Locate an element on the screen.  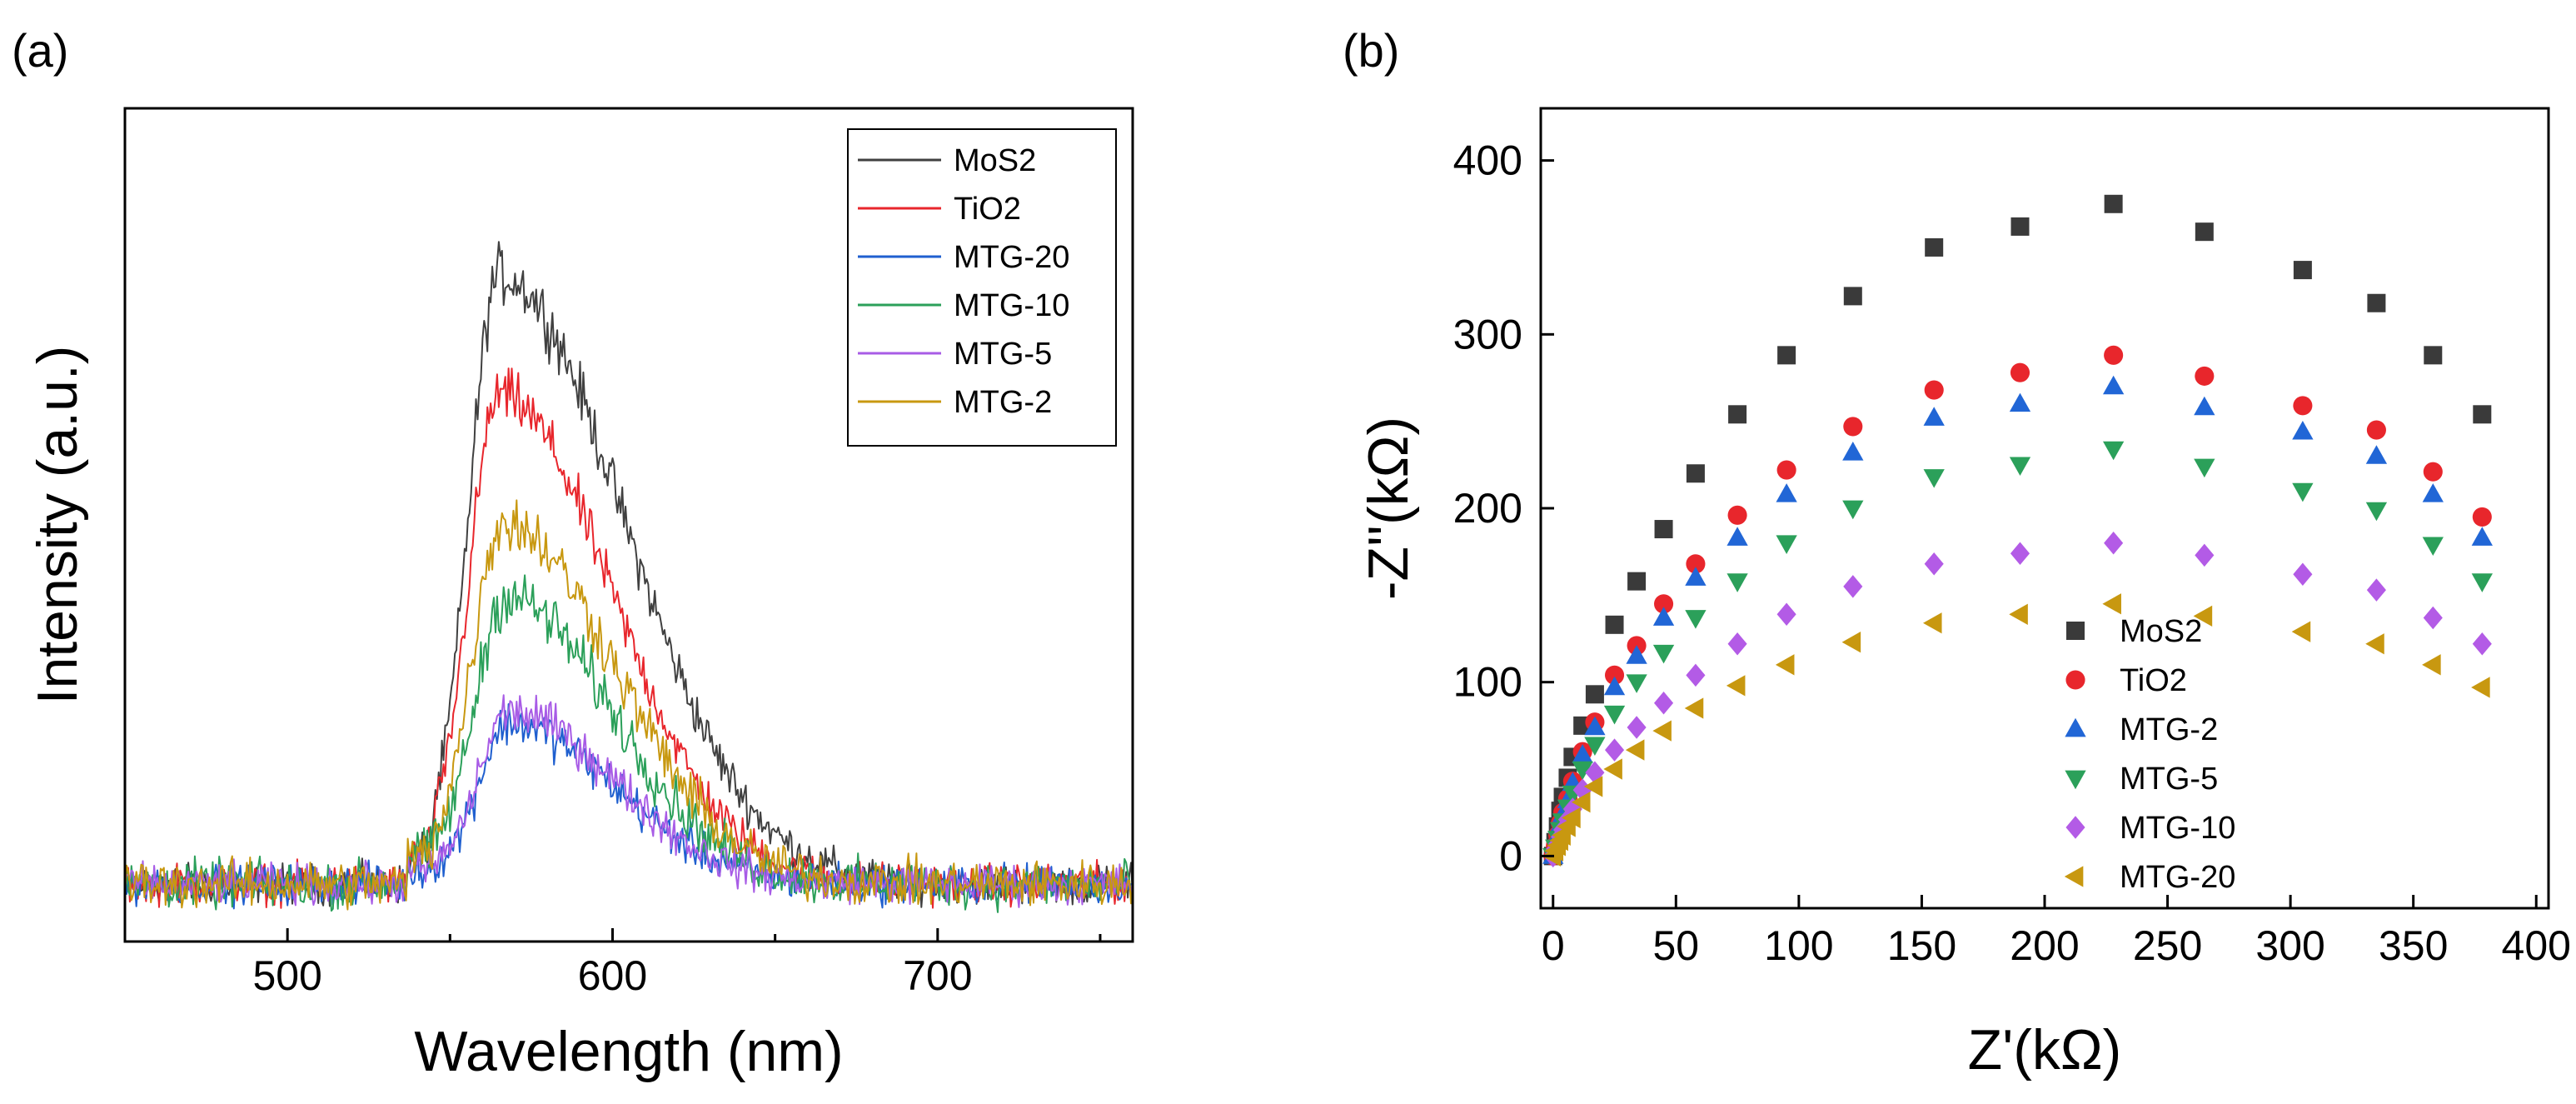
legend-marker-tio2 is located at coordinates (2075, 680).